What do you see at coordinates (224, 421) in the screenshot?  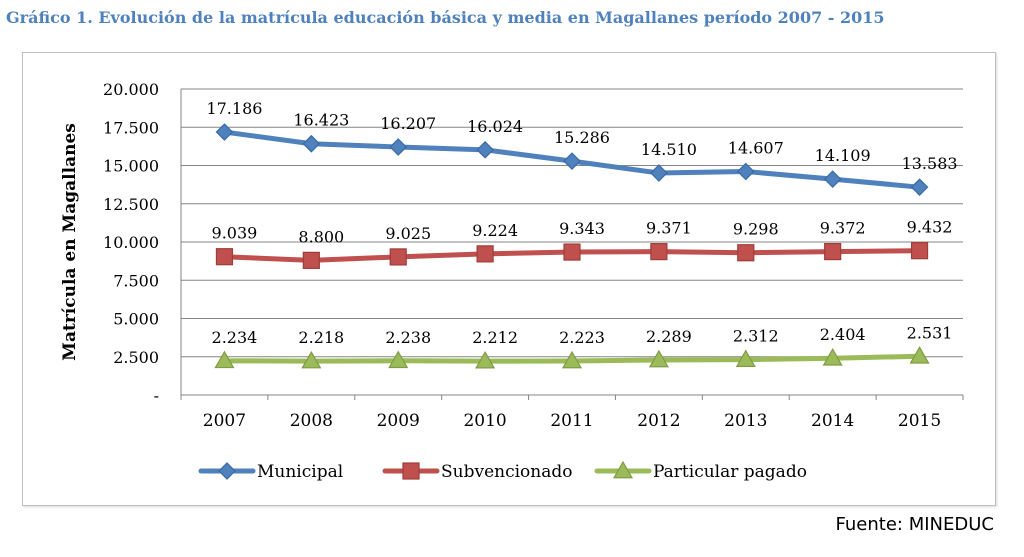 I see `x-tick-label: 2007` at bounding box center [224, 421].